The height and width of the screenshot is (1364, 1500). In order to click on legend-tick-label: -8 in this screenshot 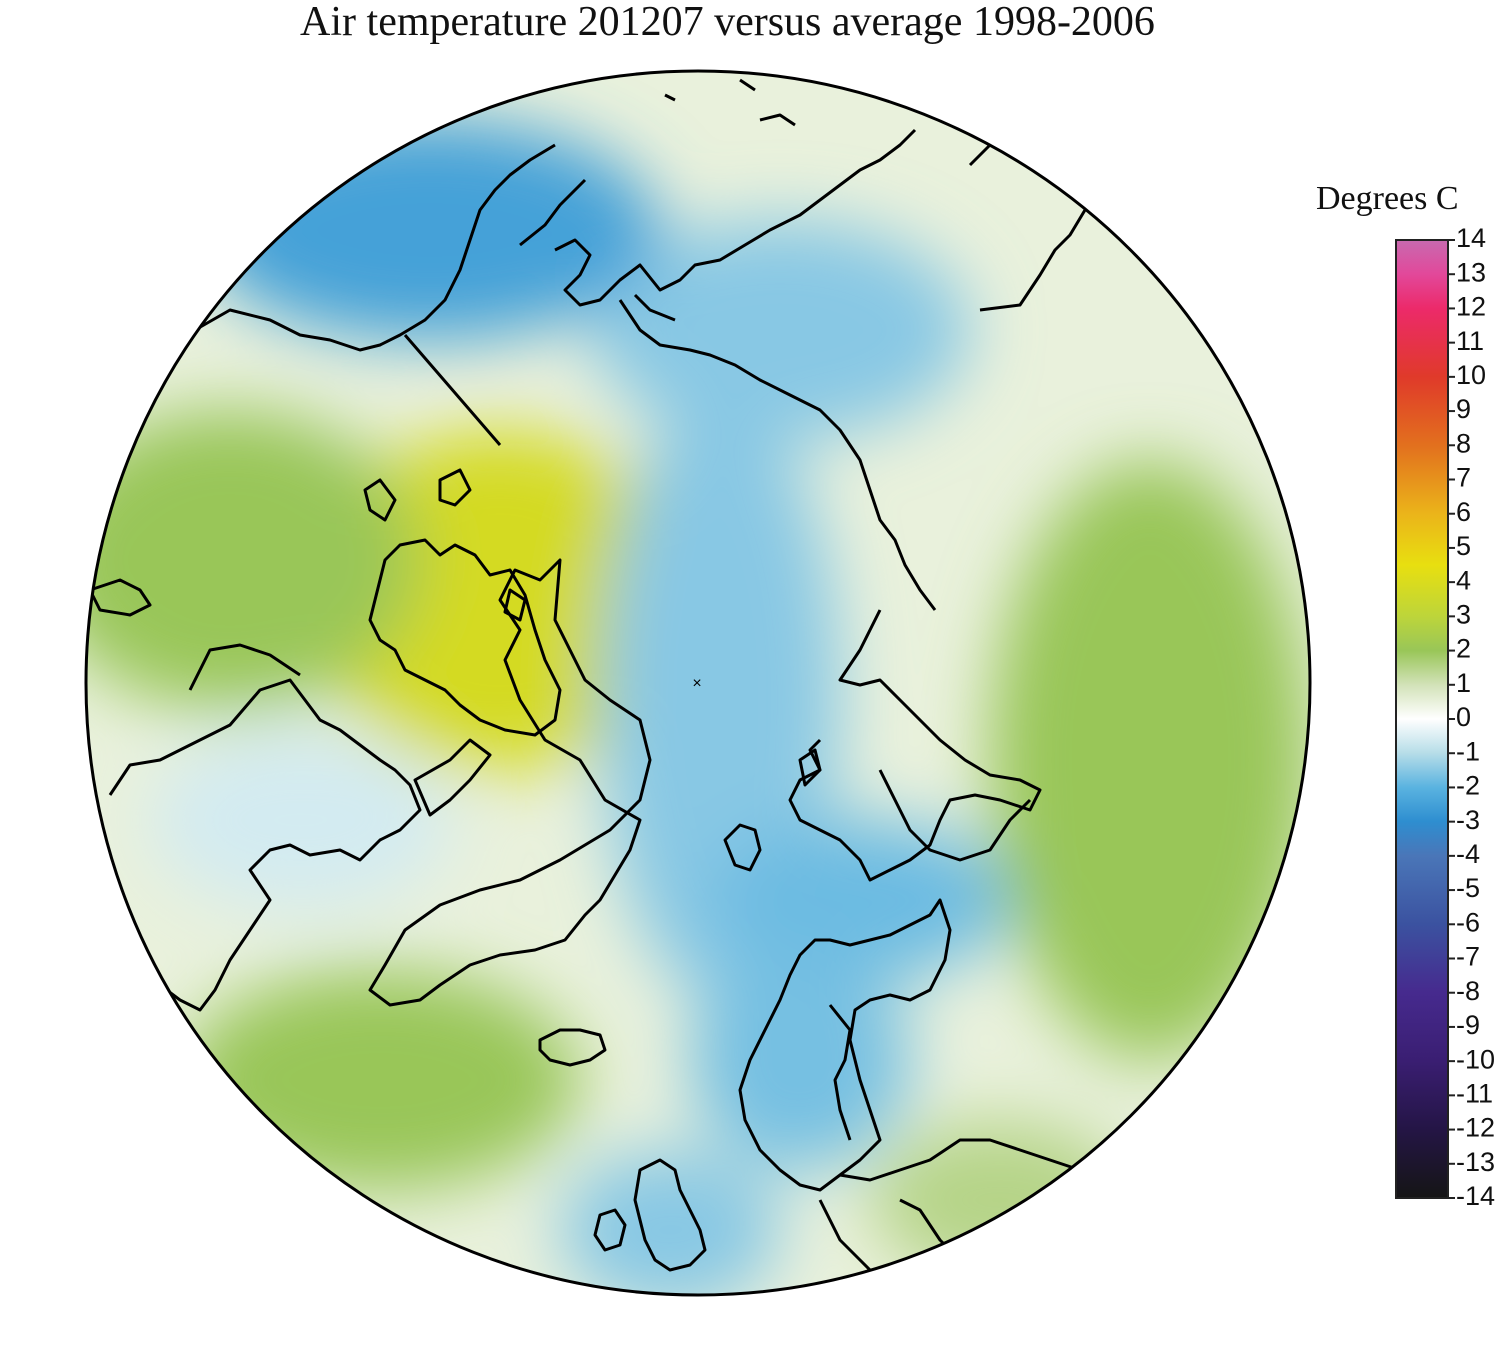, I will do `click(1468, 991)`.